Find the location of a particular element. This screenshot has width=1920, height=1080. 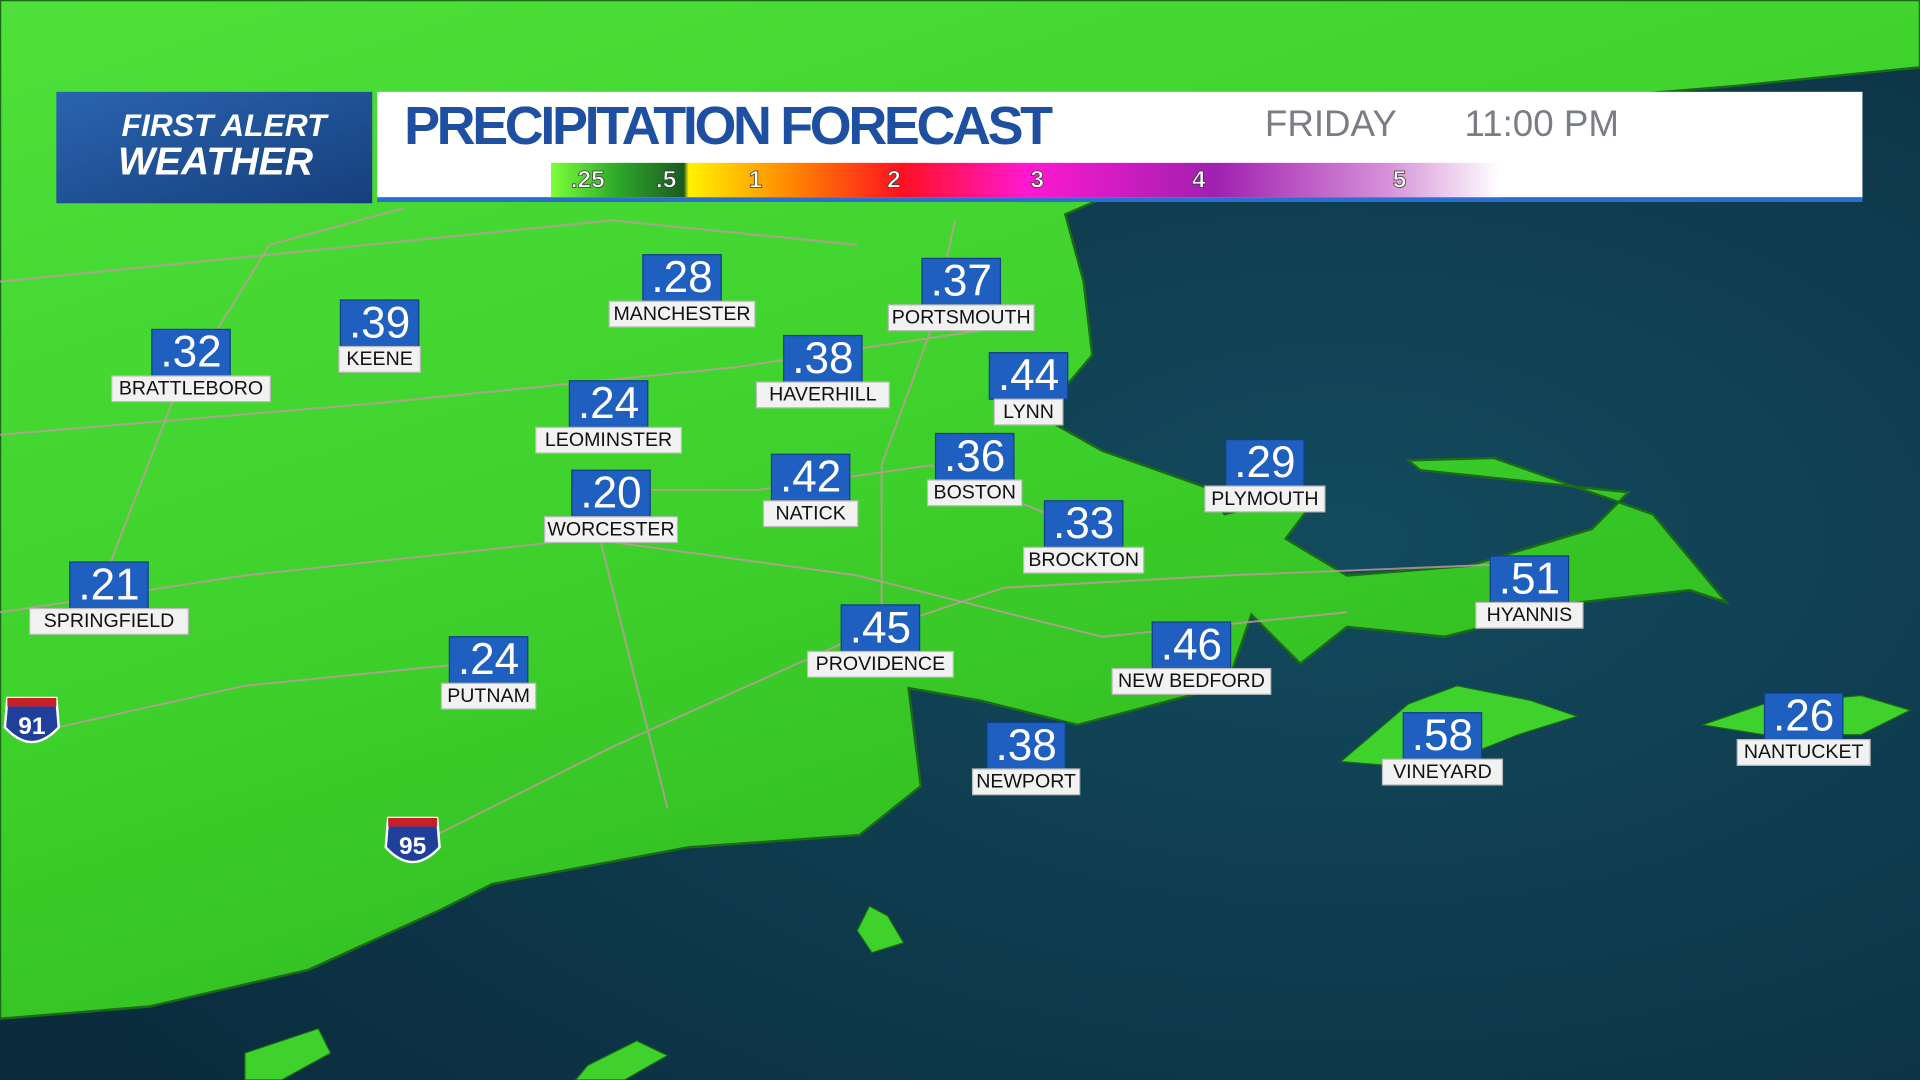

legend-label: .5 is located at coordinates (666, 180).